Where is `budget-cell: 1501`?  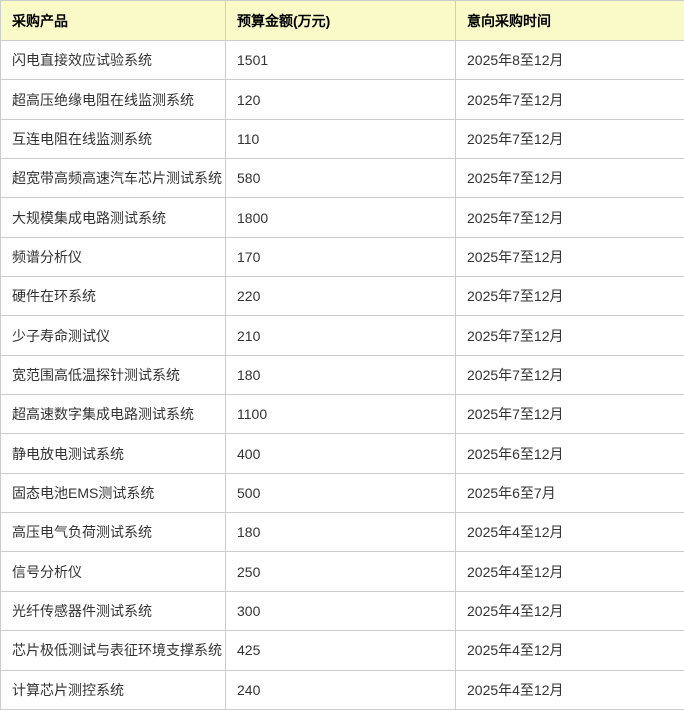
budget-cell: 1501 is located at coordinates (340, 60).